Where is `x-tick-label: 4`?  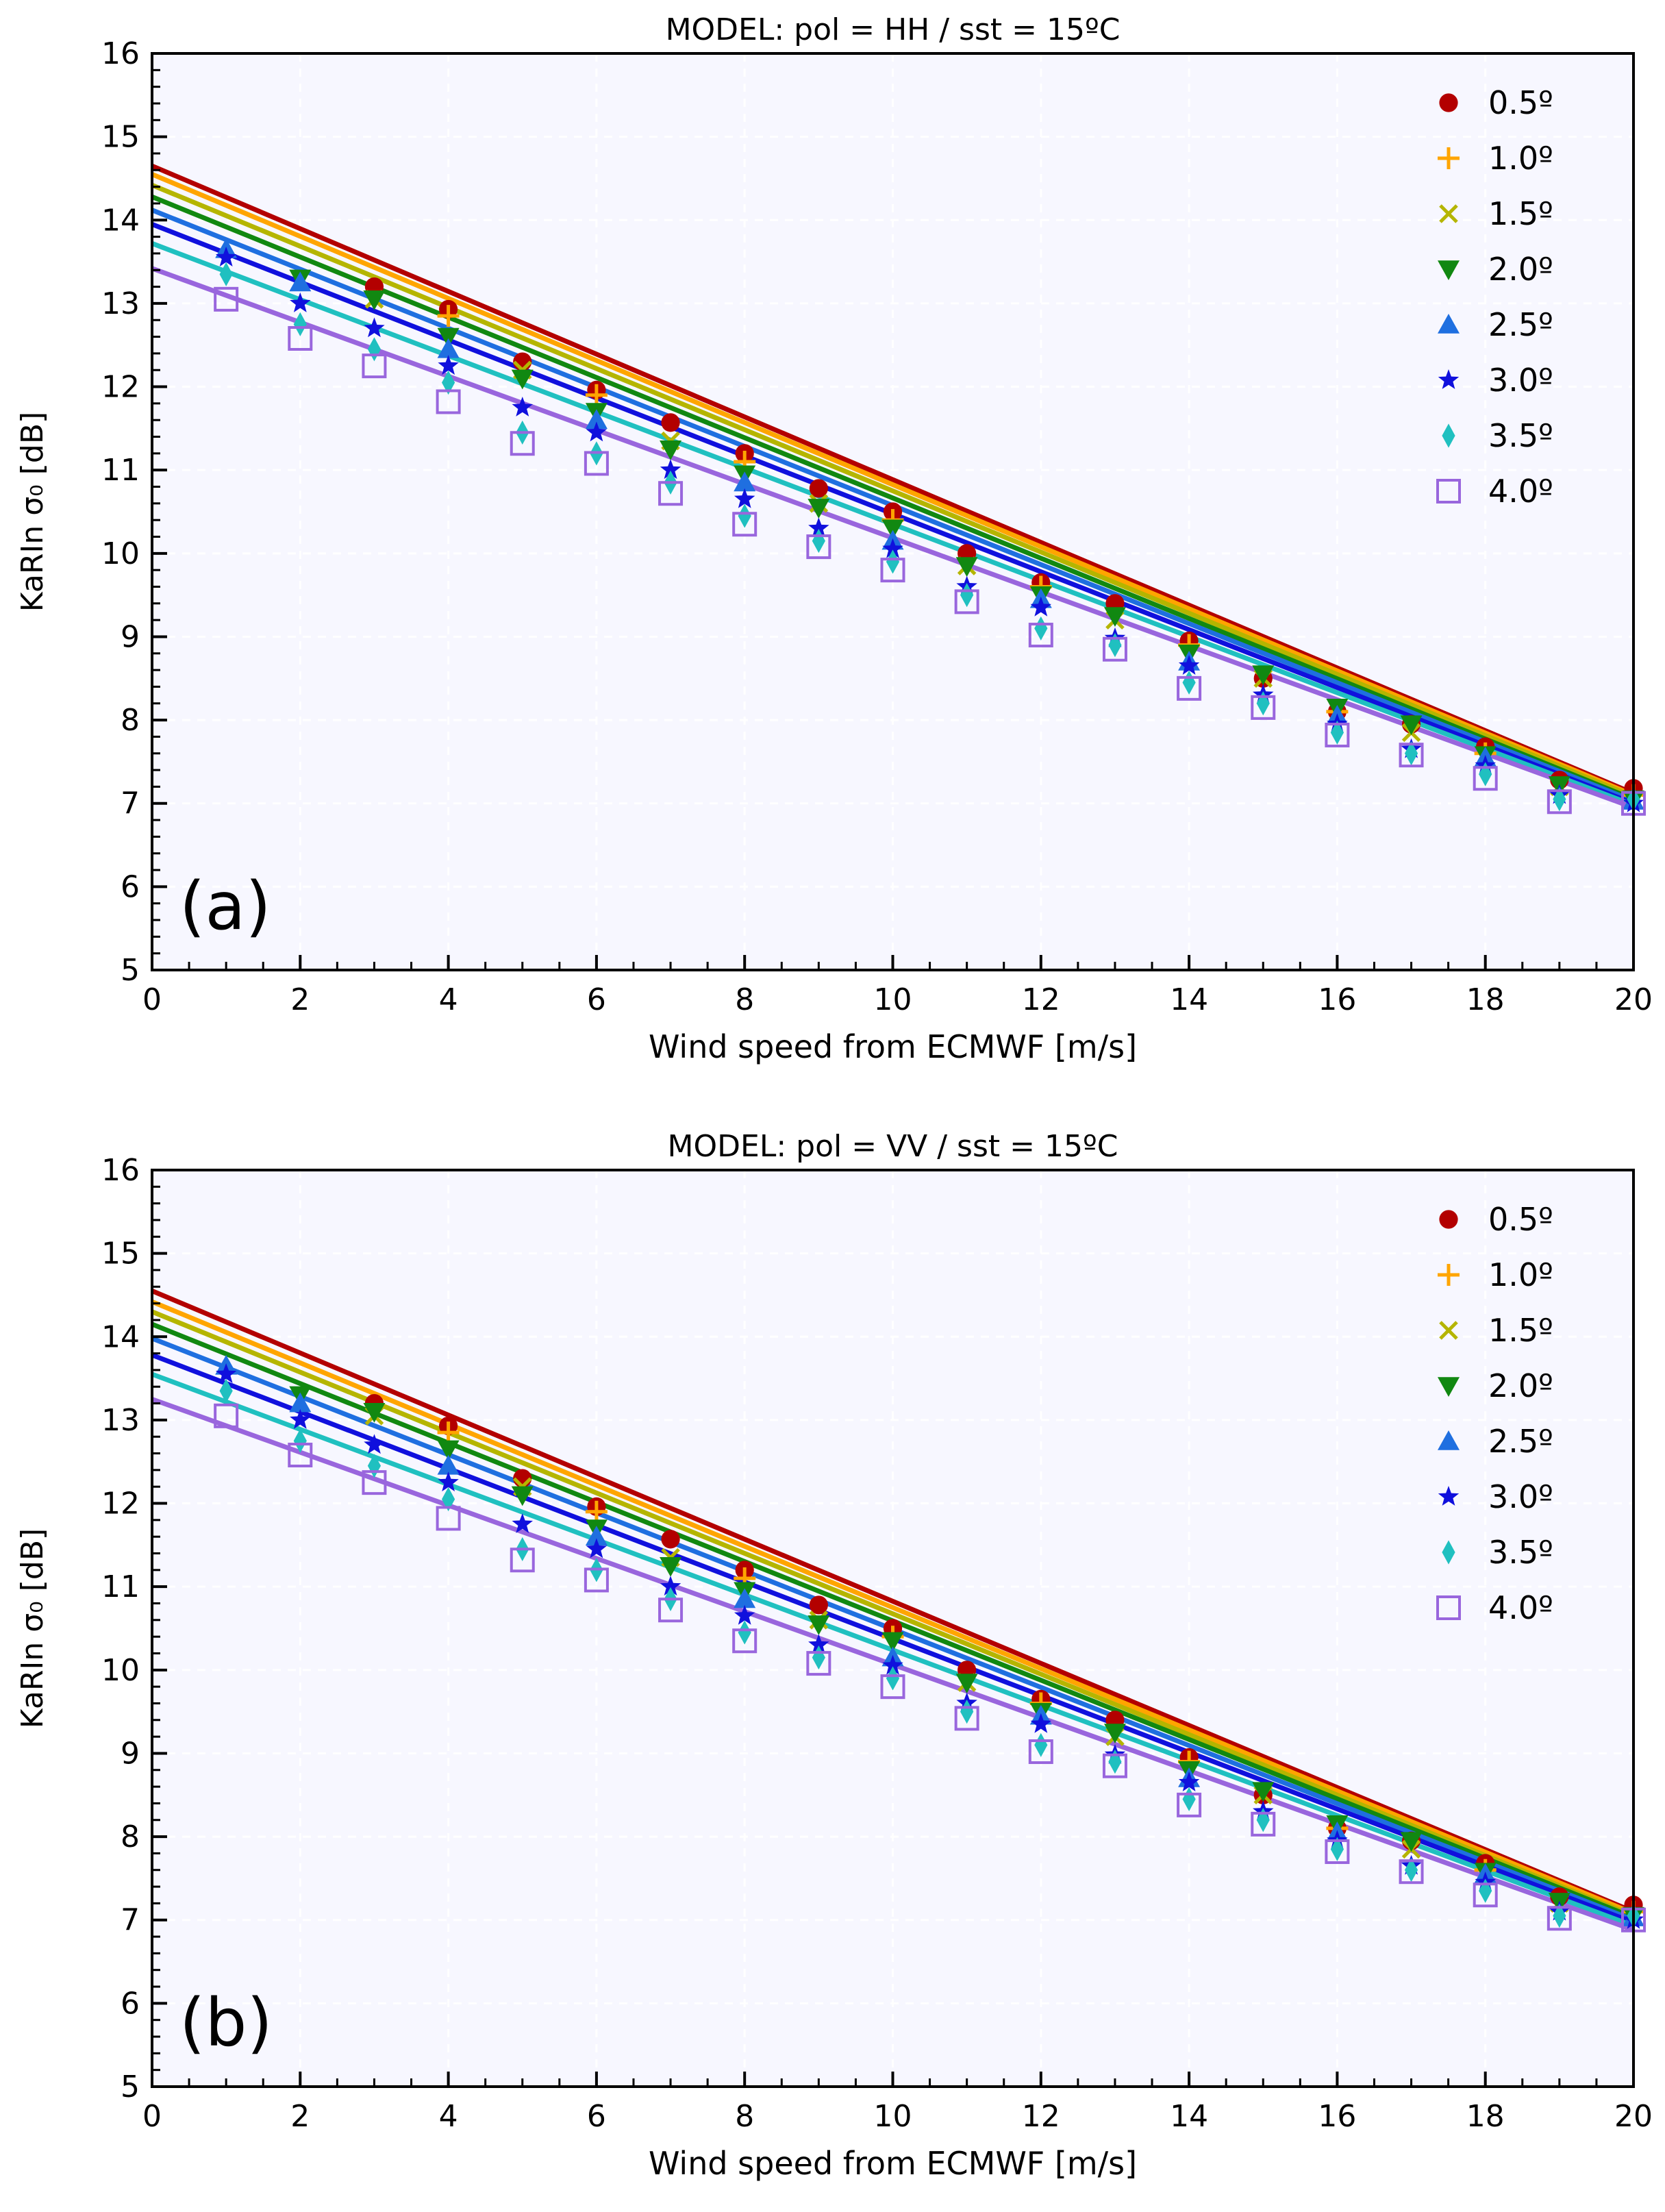 x-tick-label: 4 is located at coordinates (448, 999).